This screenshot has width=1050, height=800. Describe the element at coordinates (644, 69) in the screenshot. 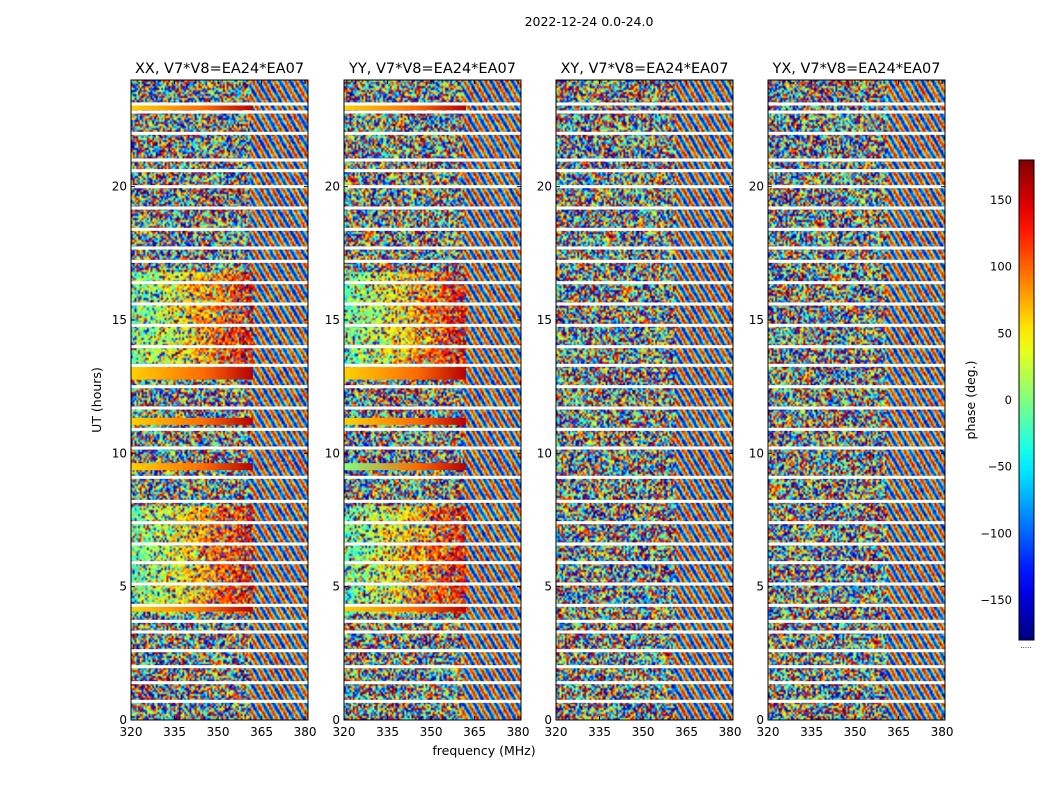

I see `panel-title: XY, V7*V8=EA24*EA07` at that location.